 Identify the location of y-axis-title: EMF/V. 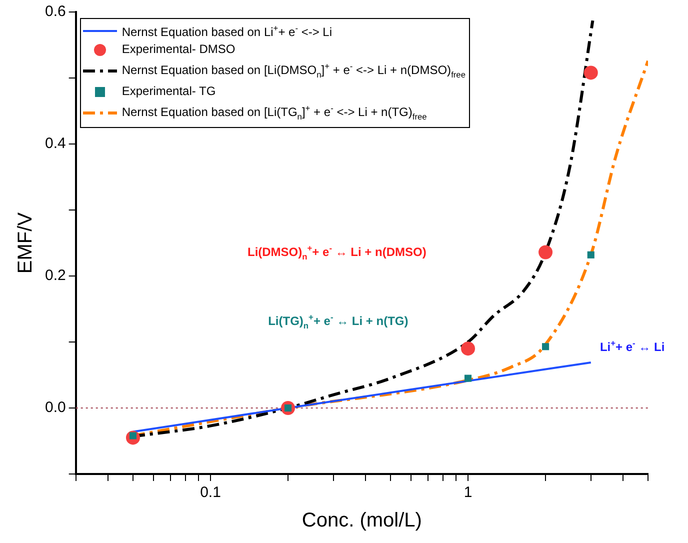
(25, 243).